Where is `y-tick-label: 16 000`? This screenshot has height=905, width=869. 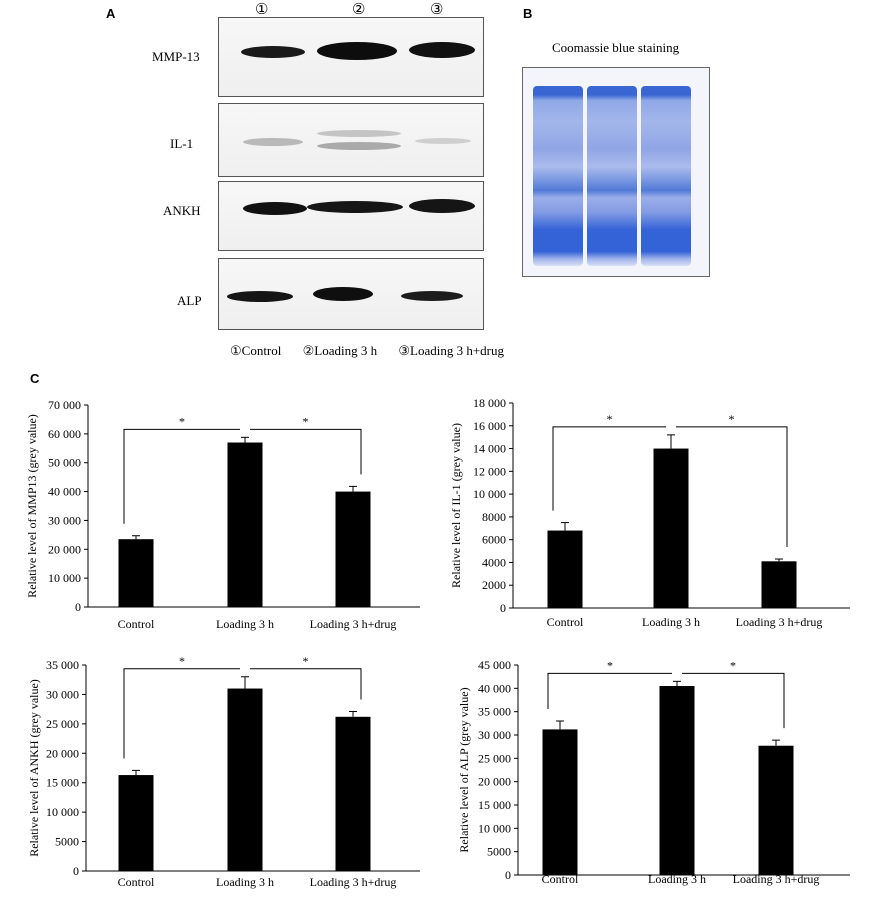 y-tick-label: 16 000 is located at coordinates (489, 426).